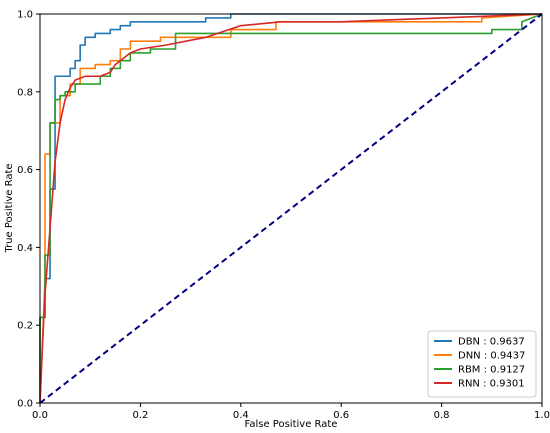  I want to click on legend-label-rbm: RBM : 0.9127, so click(491, 370).